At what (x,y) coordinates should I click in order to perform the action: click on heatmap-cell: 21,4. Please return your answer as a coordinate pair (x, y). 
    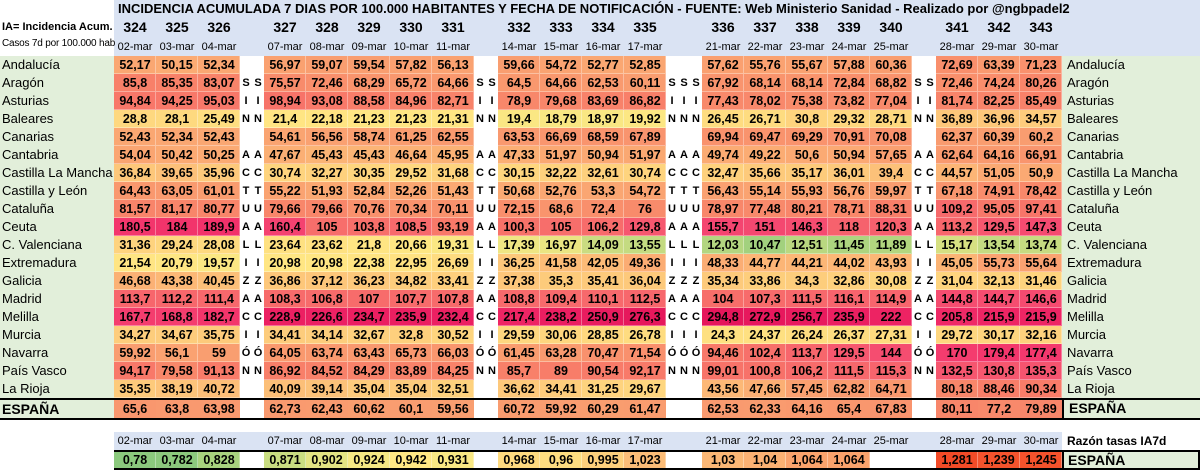
    Looking at the image, I should click on (285, 119).